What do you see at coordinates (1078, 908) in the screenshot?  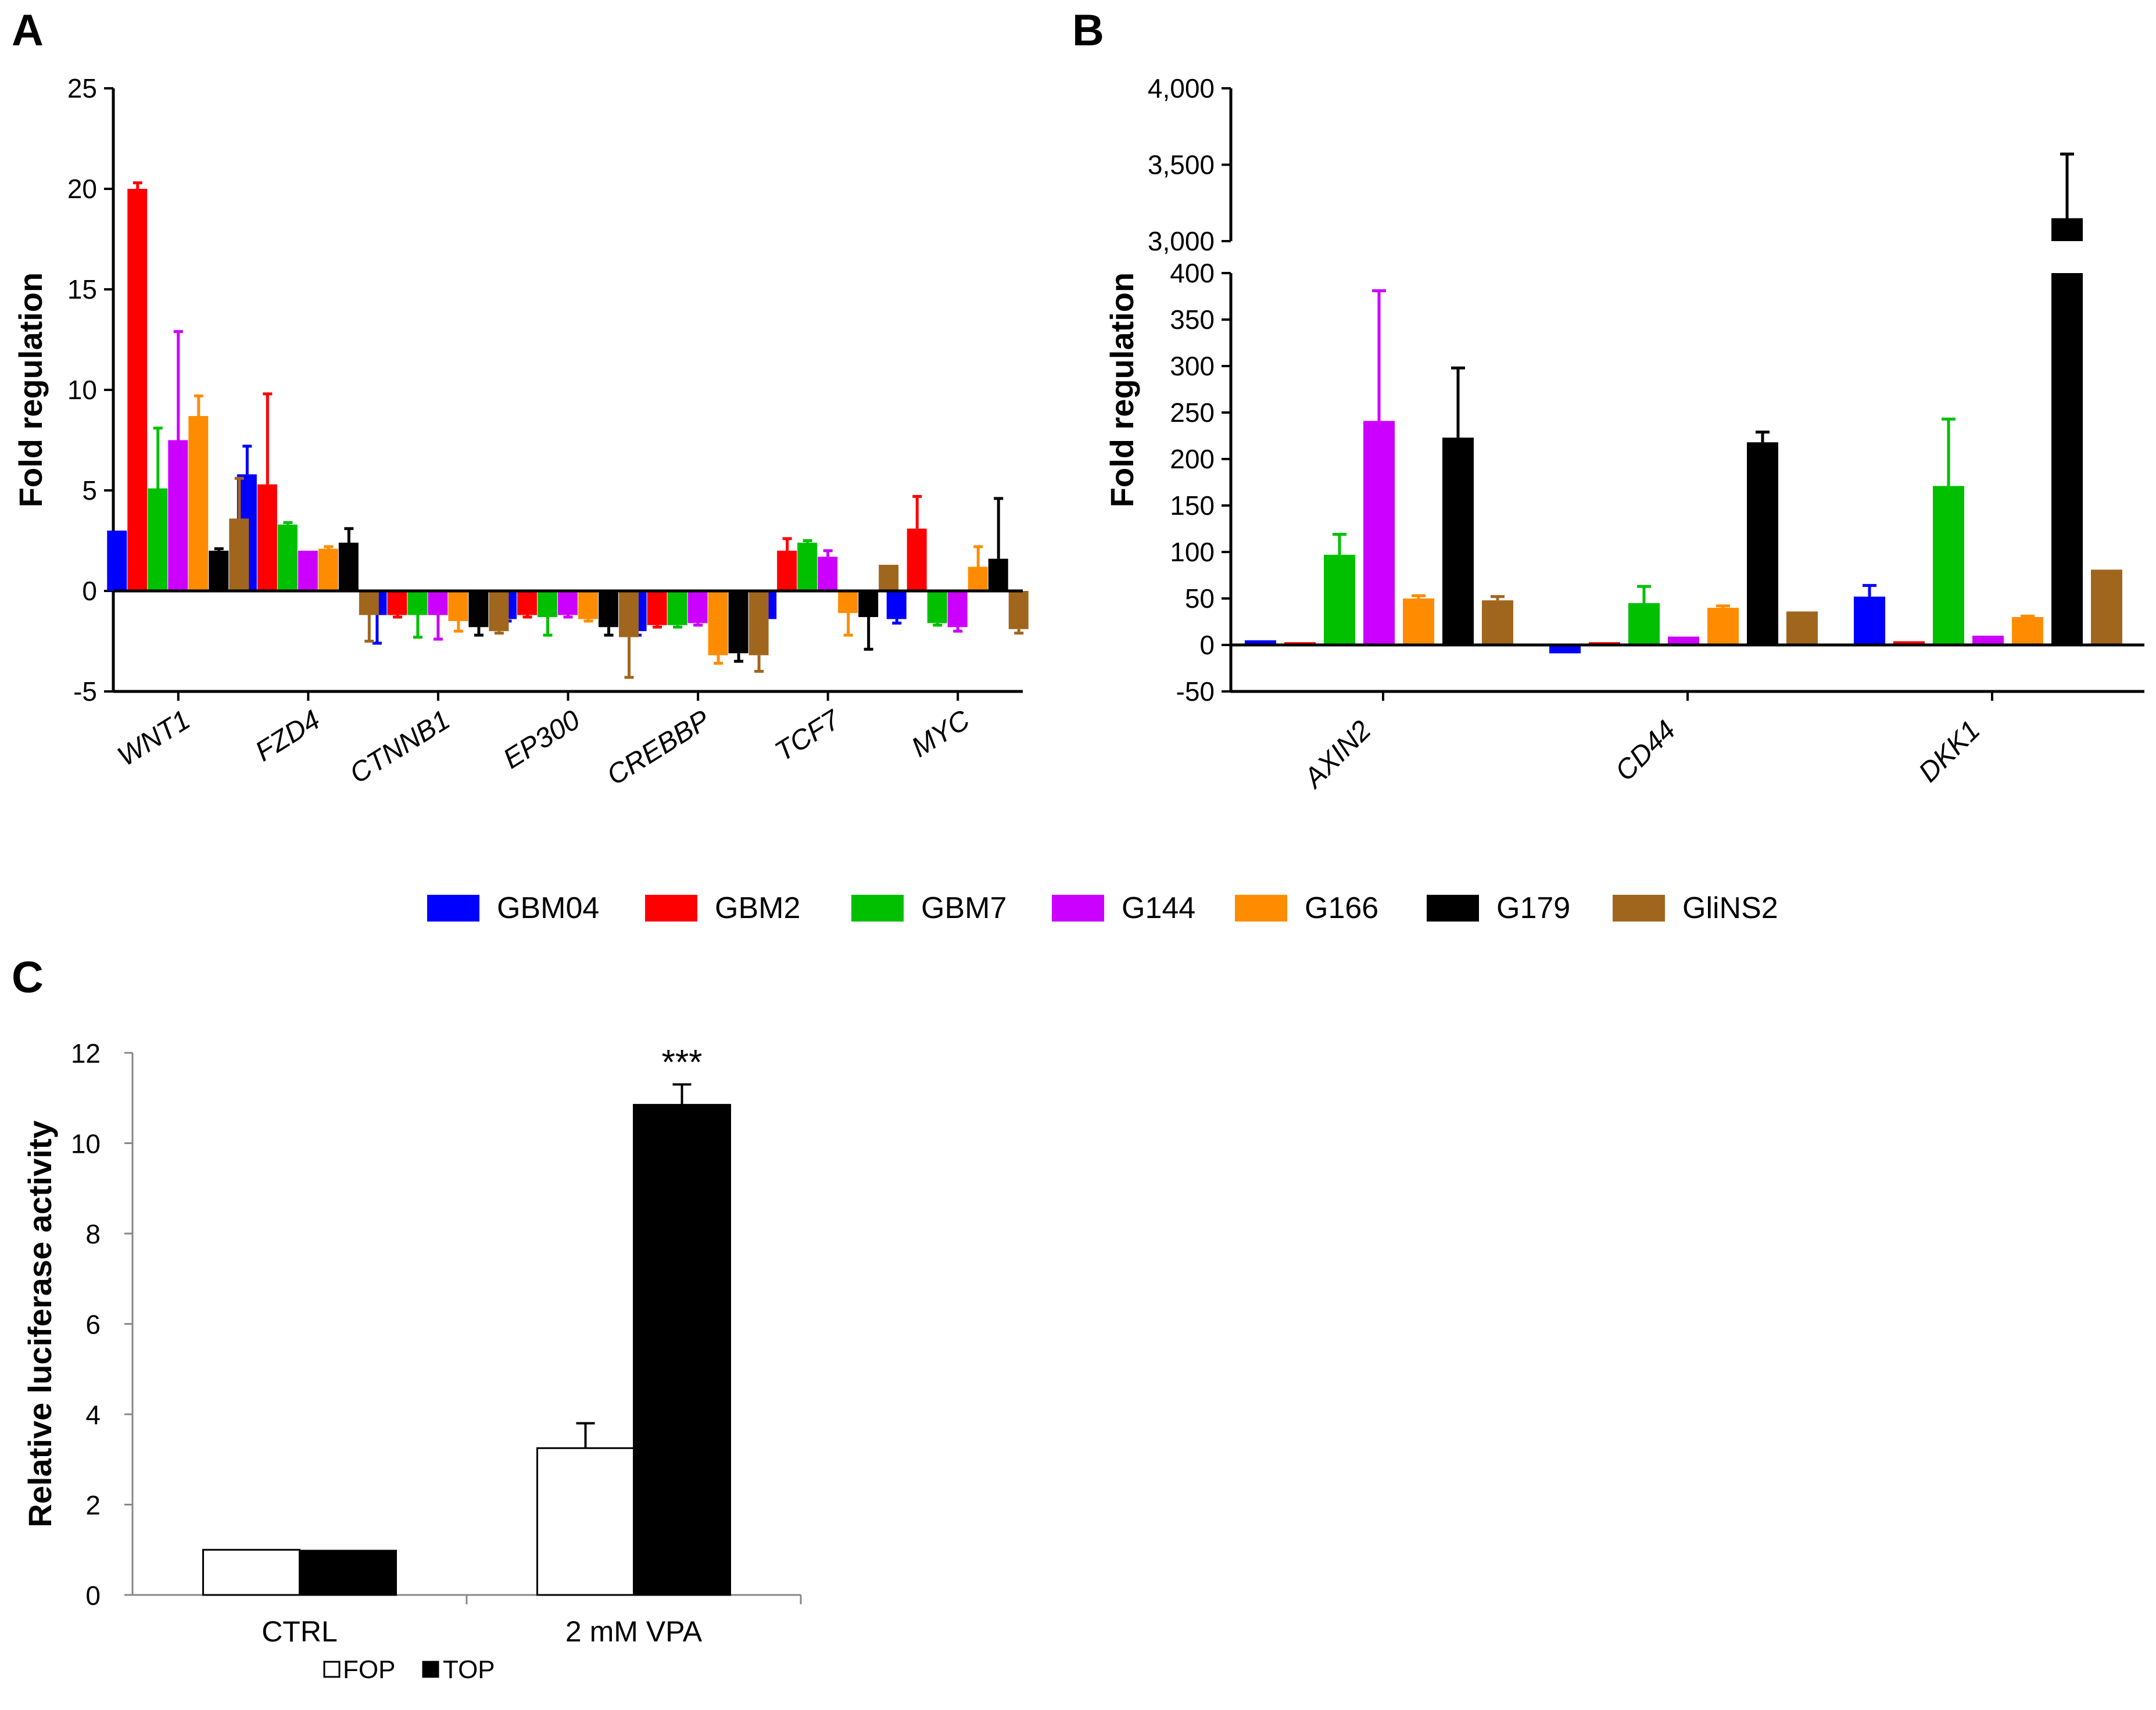 I see `legend-swatch-g144` at bounding box center [1078, 908].